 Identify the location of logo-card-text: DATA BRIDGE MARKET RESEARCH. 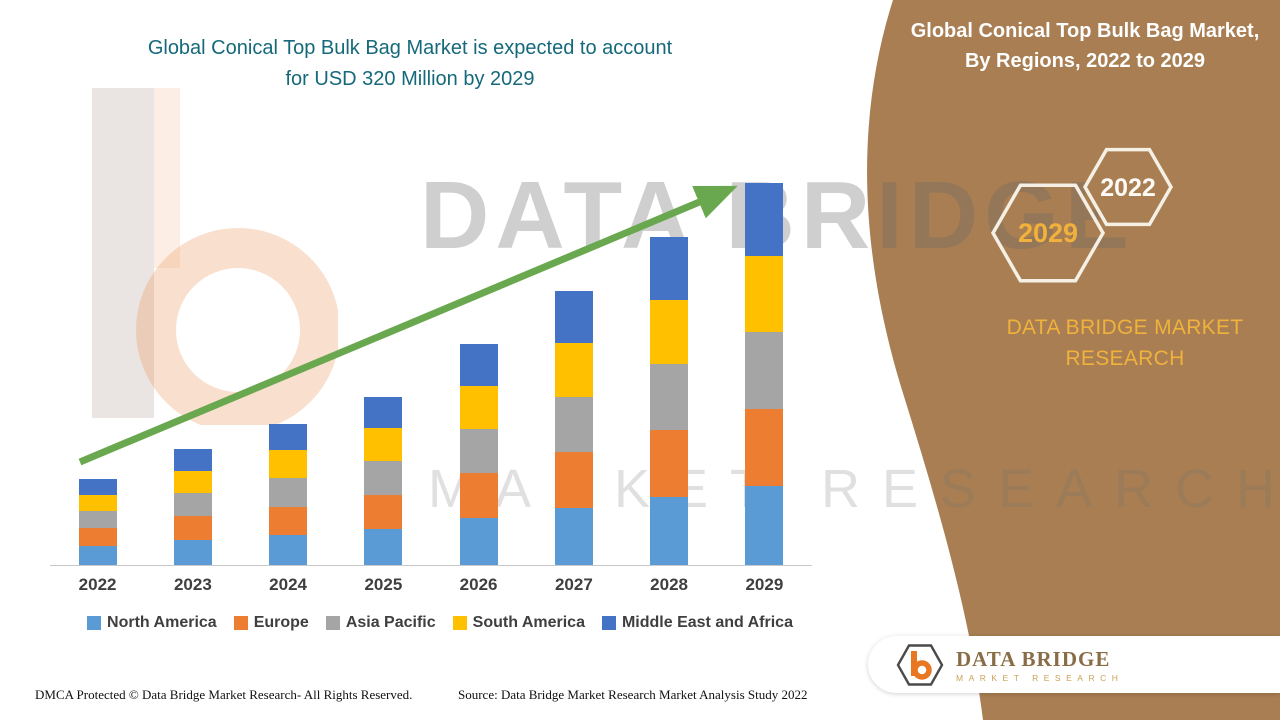
(1039, 665).